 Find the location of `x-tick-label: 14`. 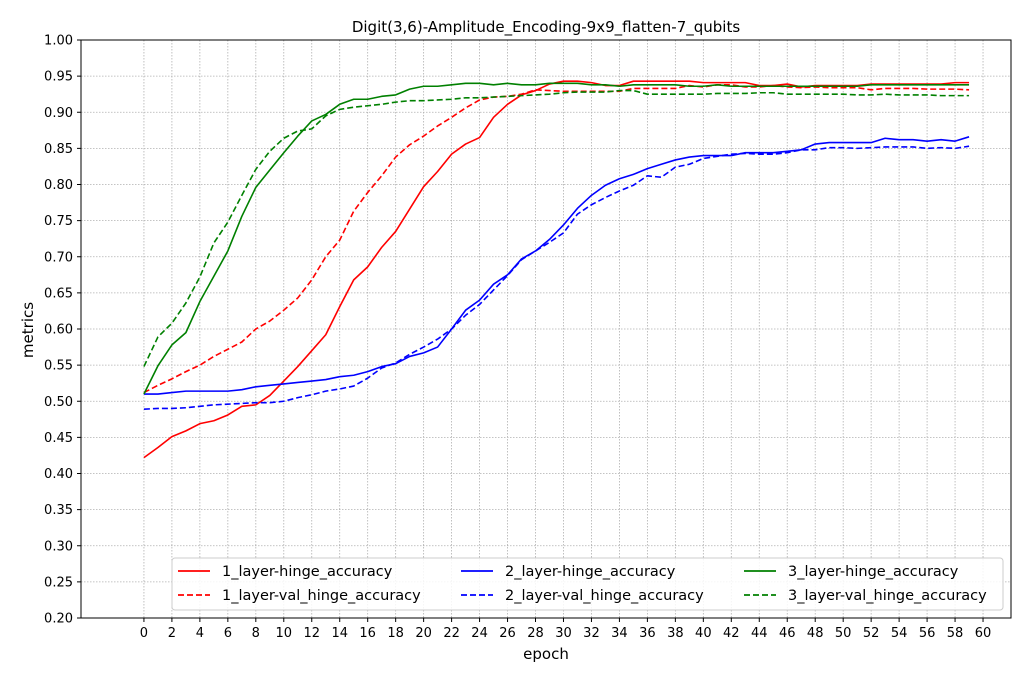

x-tick-label: 14 is located at coordinates (339, 633).